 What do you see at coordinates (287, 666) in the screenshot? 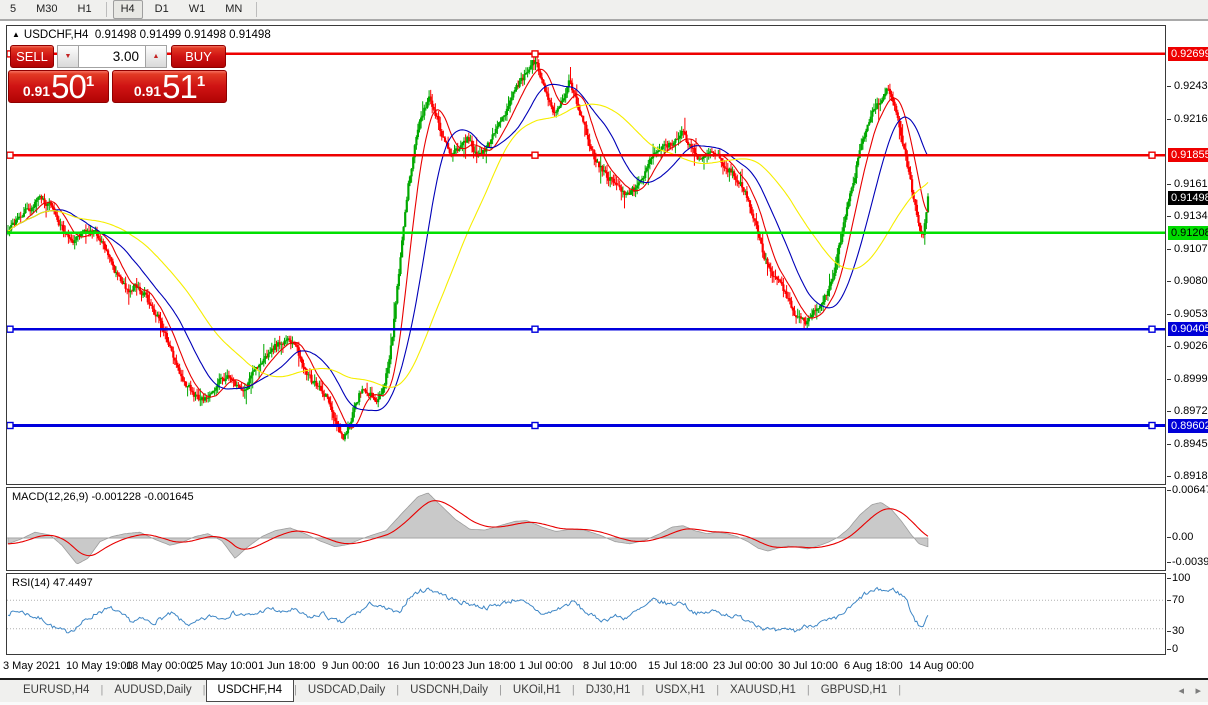
I see `date-label: 1 Jun 18:00` at bounding box center [287, 666].